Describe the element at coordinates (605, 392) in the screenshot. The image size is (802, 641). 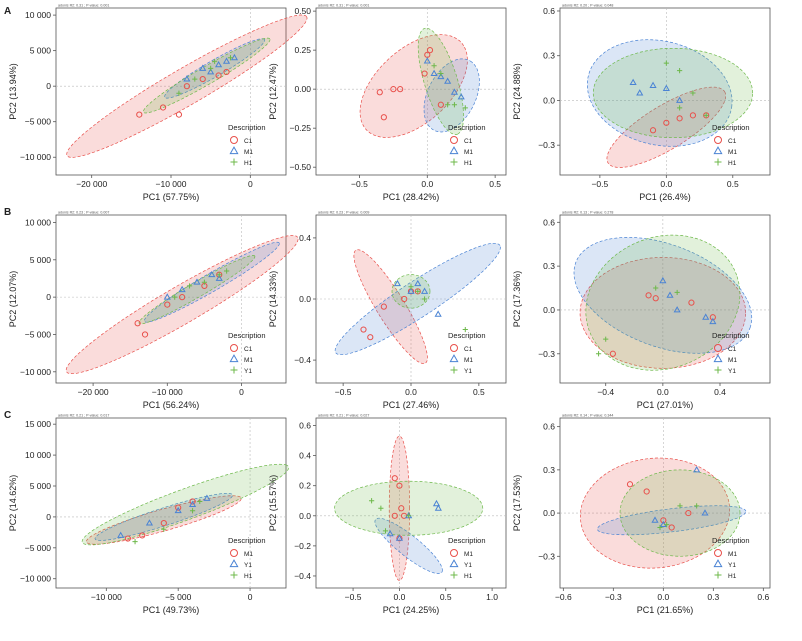
I see `x-tick-label: −0.4` at that location.